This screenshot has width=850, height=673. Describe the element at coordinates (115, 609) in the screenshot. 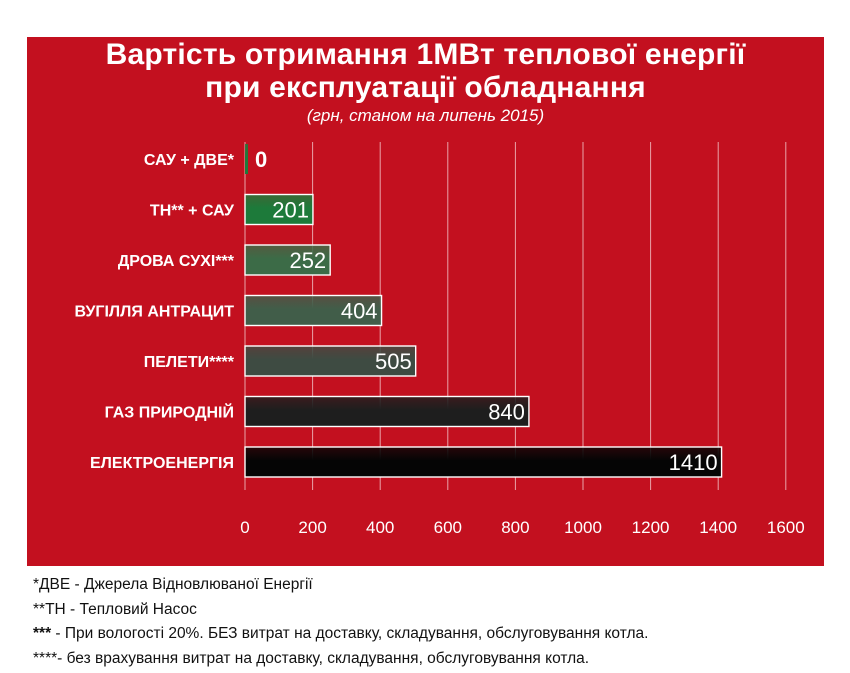

I see `footnote-2-text: **ТН - Тепловий Насос` at that location.